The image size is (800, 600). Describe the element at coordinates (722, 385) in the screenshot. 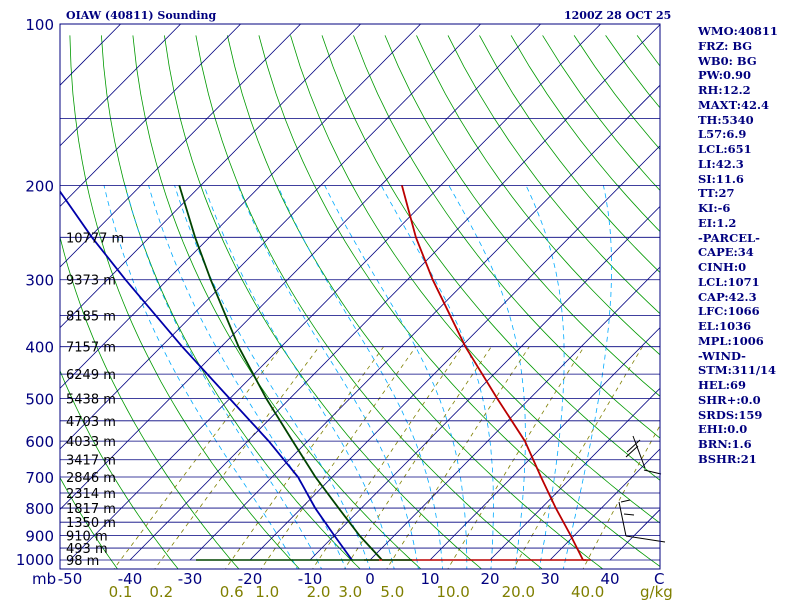

I see `index-item: HEL:69` at that location.